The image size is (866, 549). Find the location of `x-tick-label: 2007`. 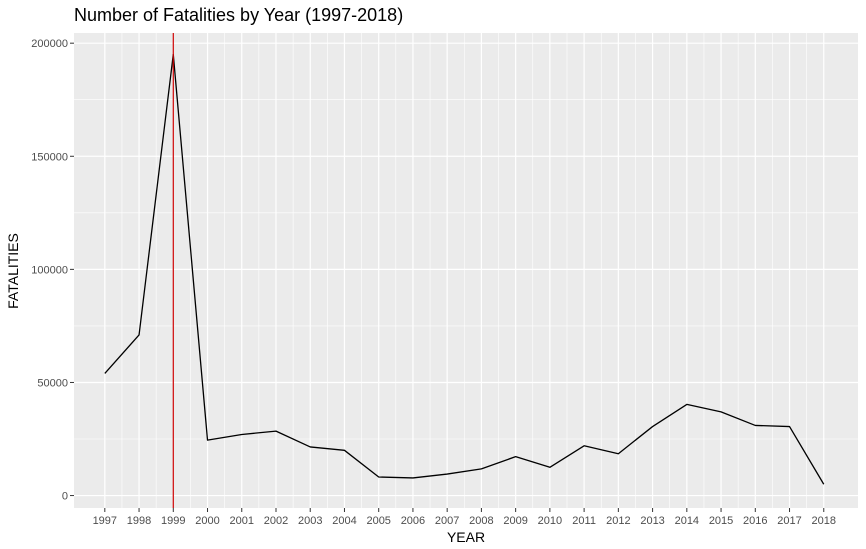

x-tick-label: 2007 is located at coordinates (447, 521).